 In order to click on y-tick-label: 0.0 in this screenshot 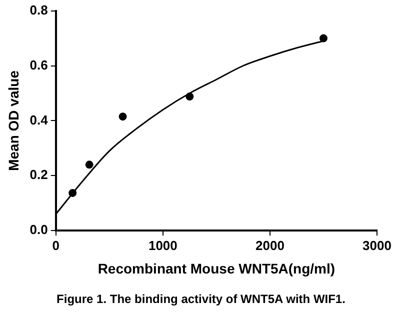, I will do `click(39, 230)`.